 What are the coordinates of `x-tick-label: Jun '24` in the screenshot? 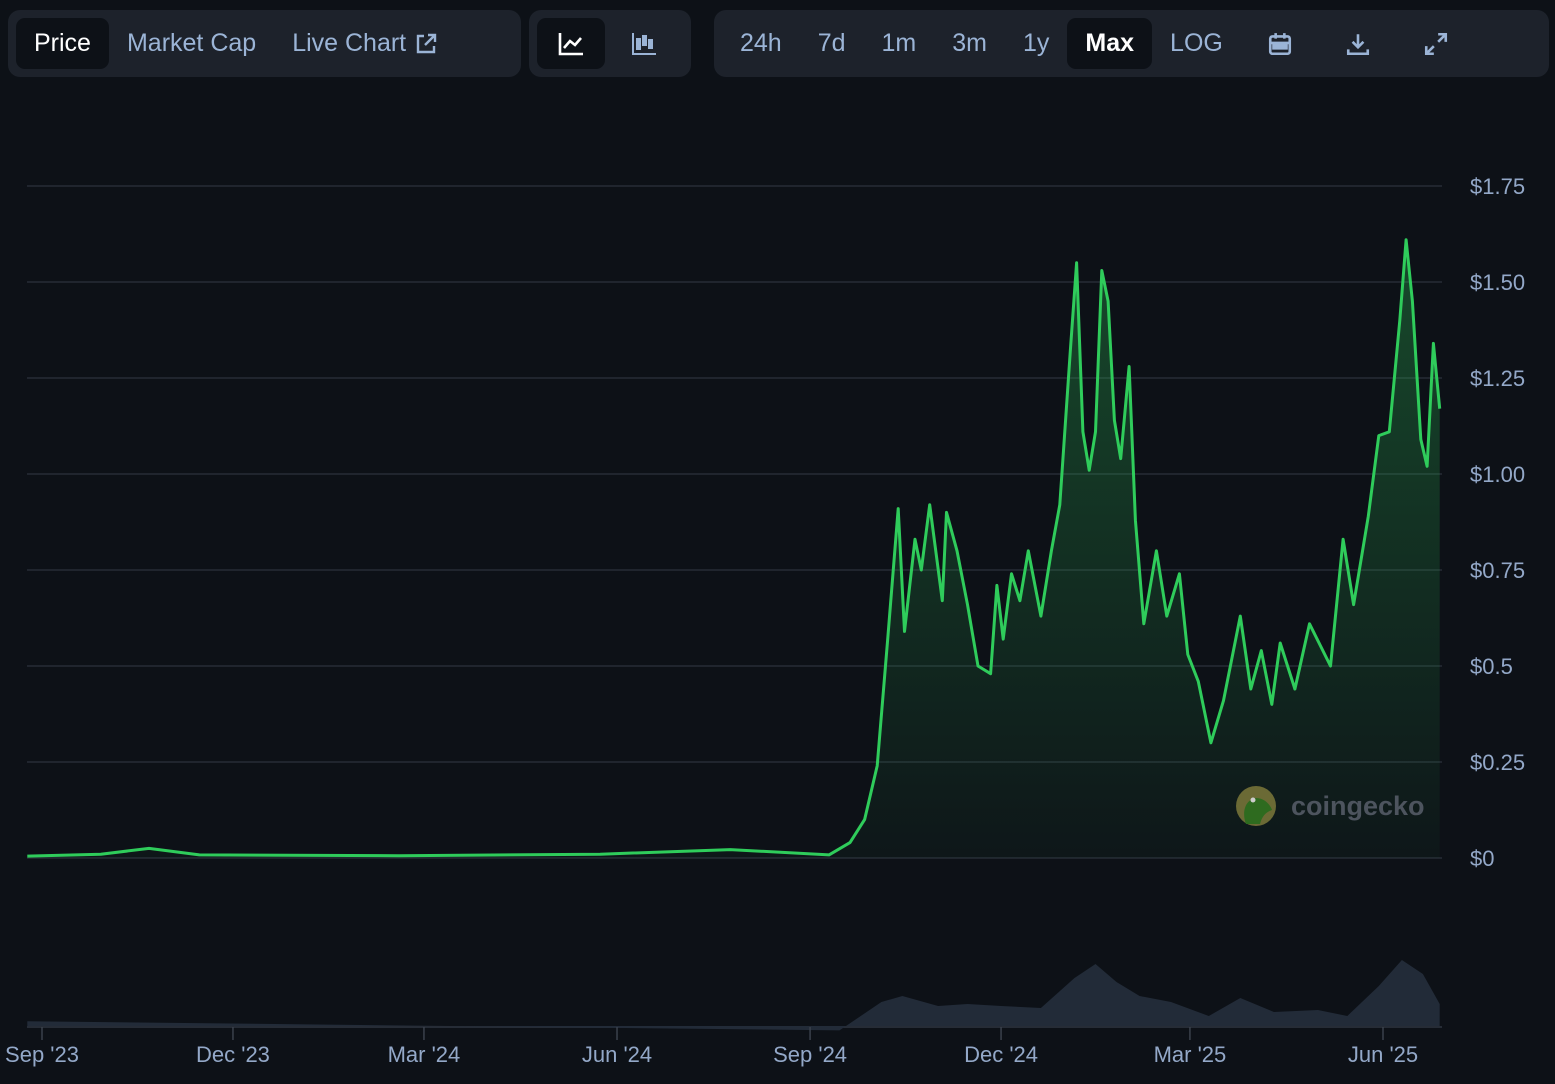 It's located at (617, 1054).